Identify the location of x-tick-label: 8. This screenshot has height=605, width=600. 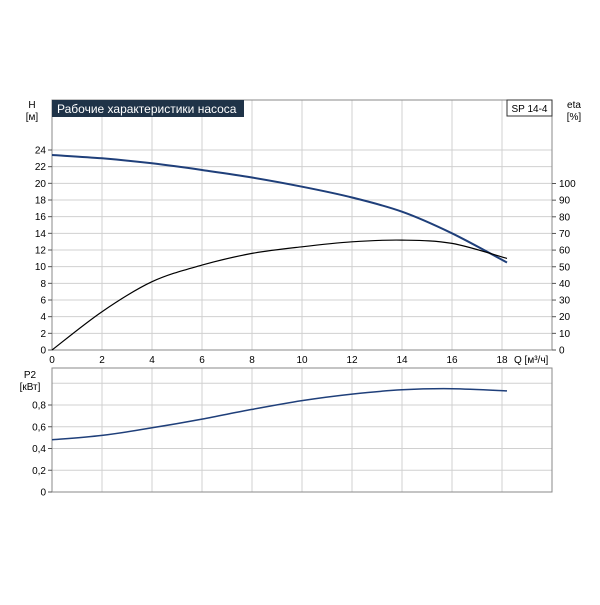
(252, 360).